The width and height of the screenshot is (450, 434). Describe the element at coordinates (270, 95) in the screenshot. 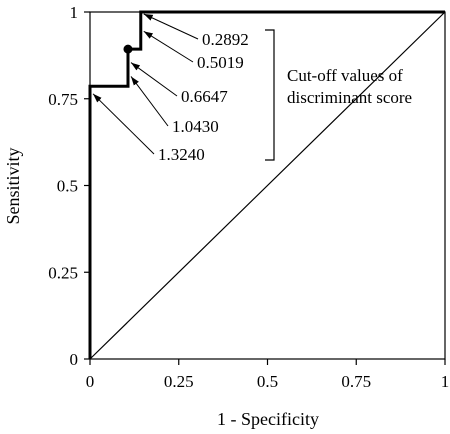

I see `cutoff-bracket` at that location.